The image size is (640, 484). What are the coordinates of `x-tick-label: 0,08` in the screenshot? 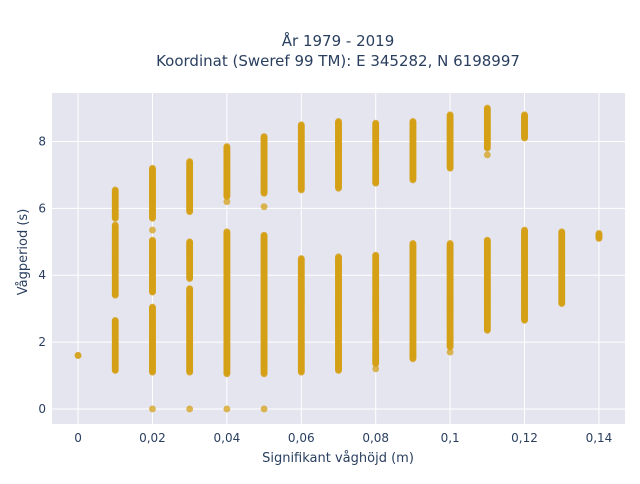 It's located at (375, 438).